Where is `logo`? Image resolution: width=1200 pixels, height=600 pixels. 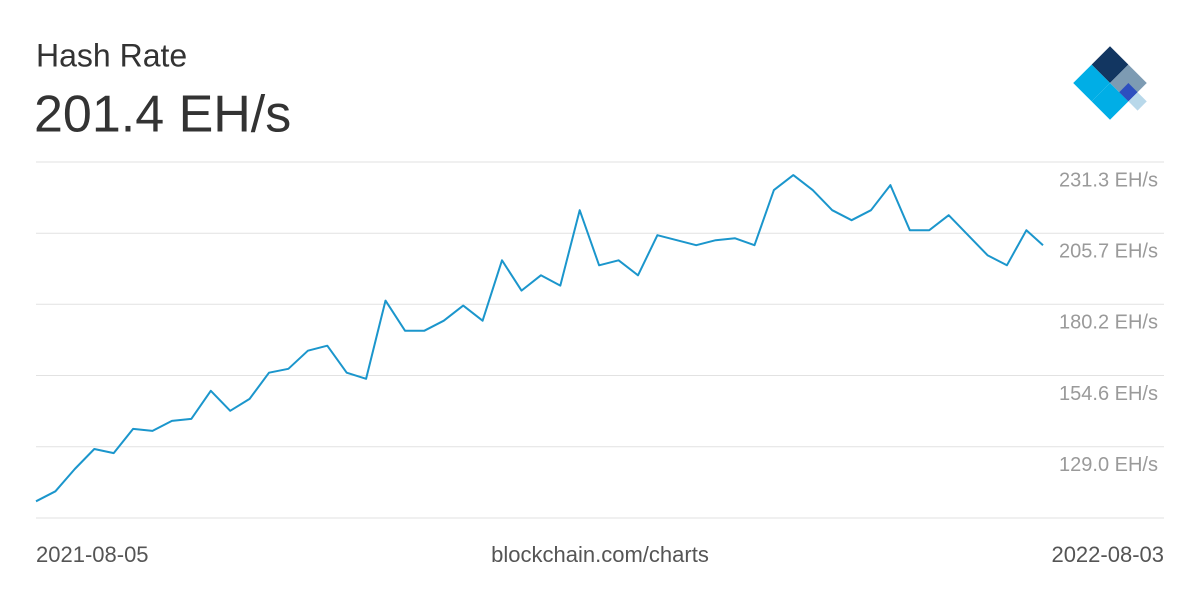
logo is located at coordinates (1110, 83).